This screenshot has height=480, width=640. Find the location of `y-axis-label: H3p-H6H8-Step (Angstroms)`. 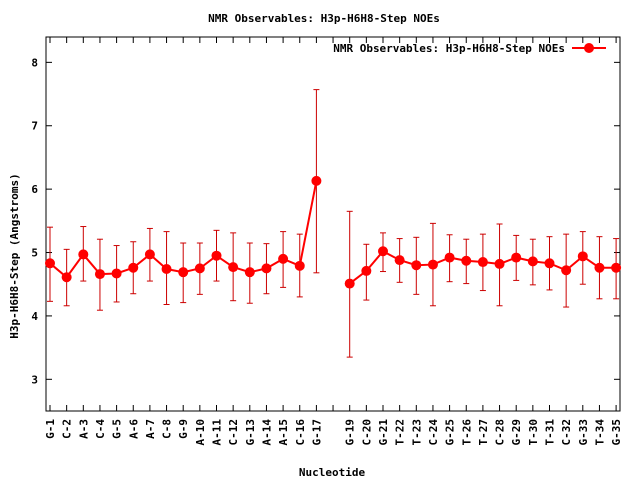

y-axis-label: H3p-H6H8-Step (Angstroms) is located at coordinates (14, 256).